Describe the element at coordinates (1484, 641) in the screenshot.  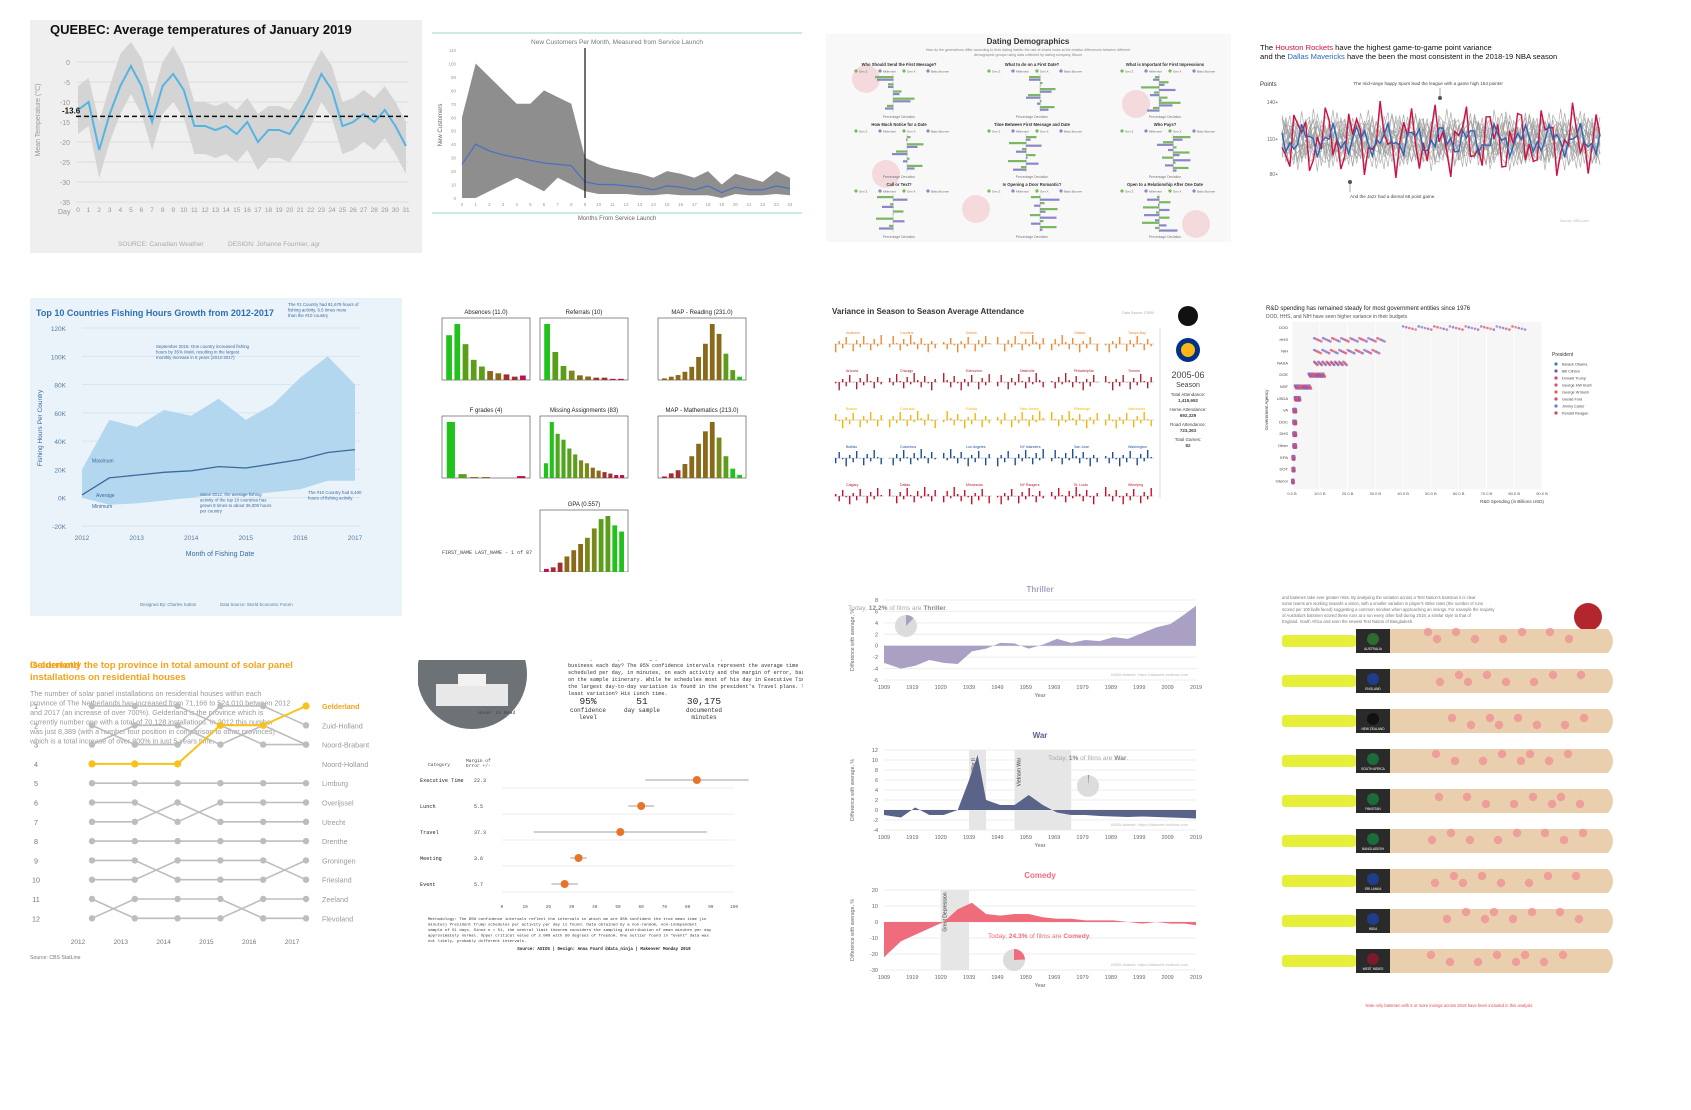
I see `bat-blade` at that location.